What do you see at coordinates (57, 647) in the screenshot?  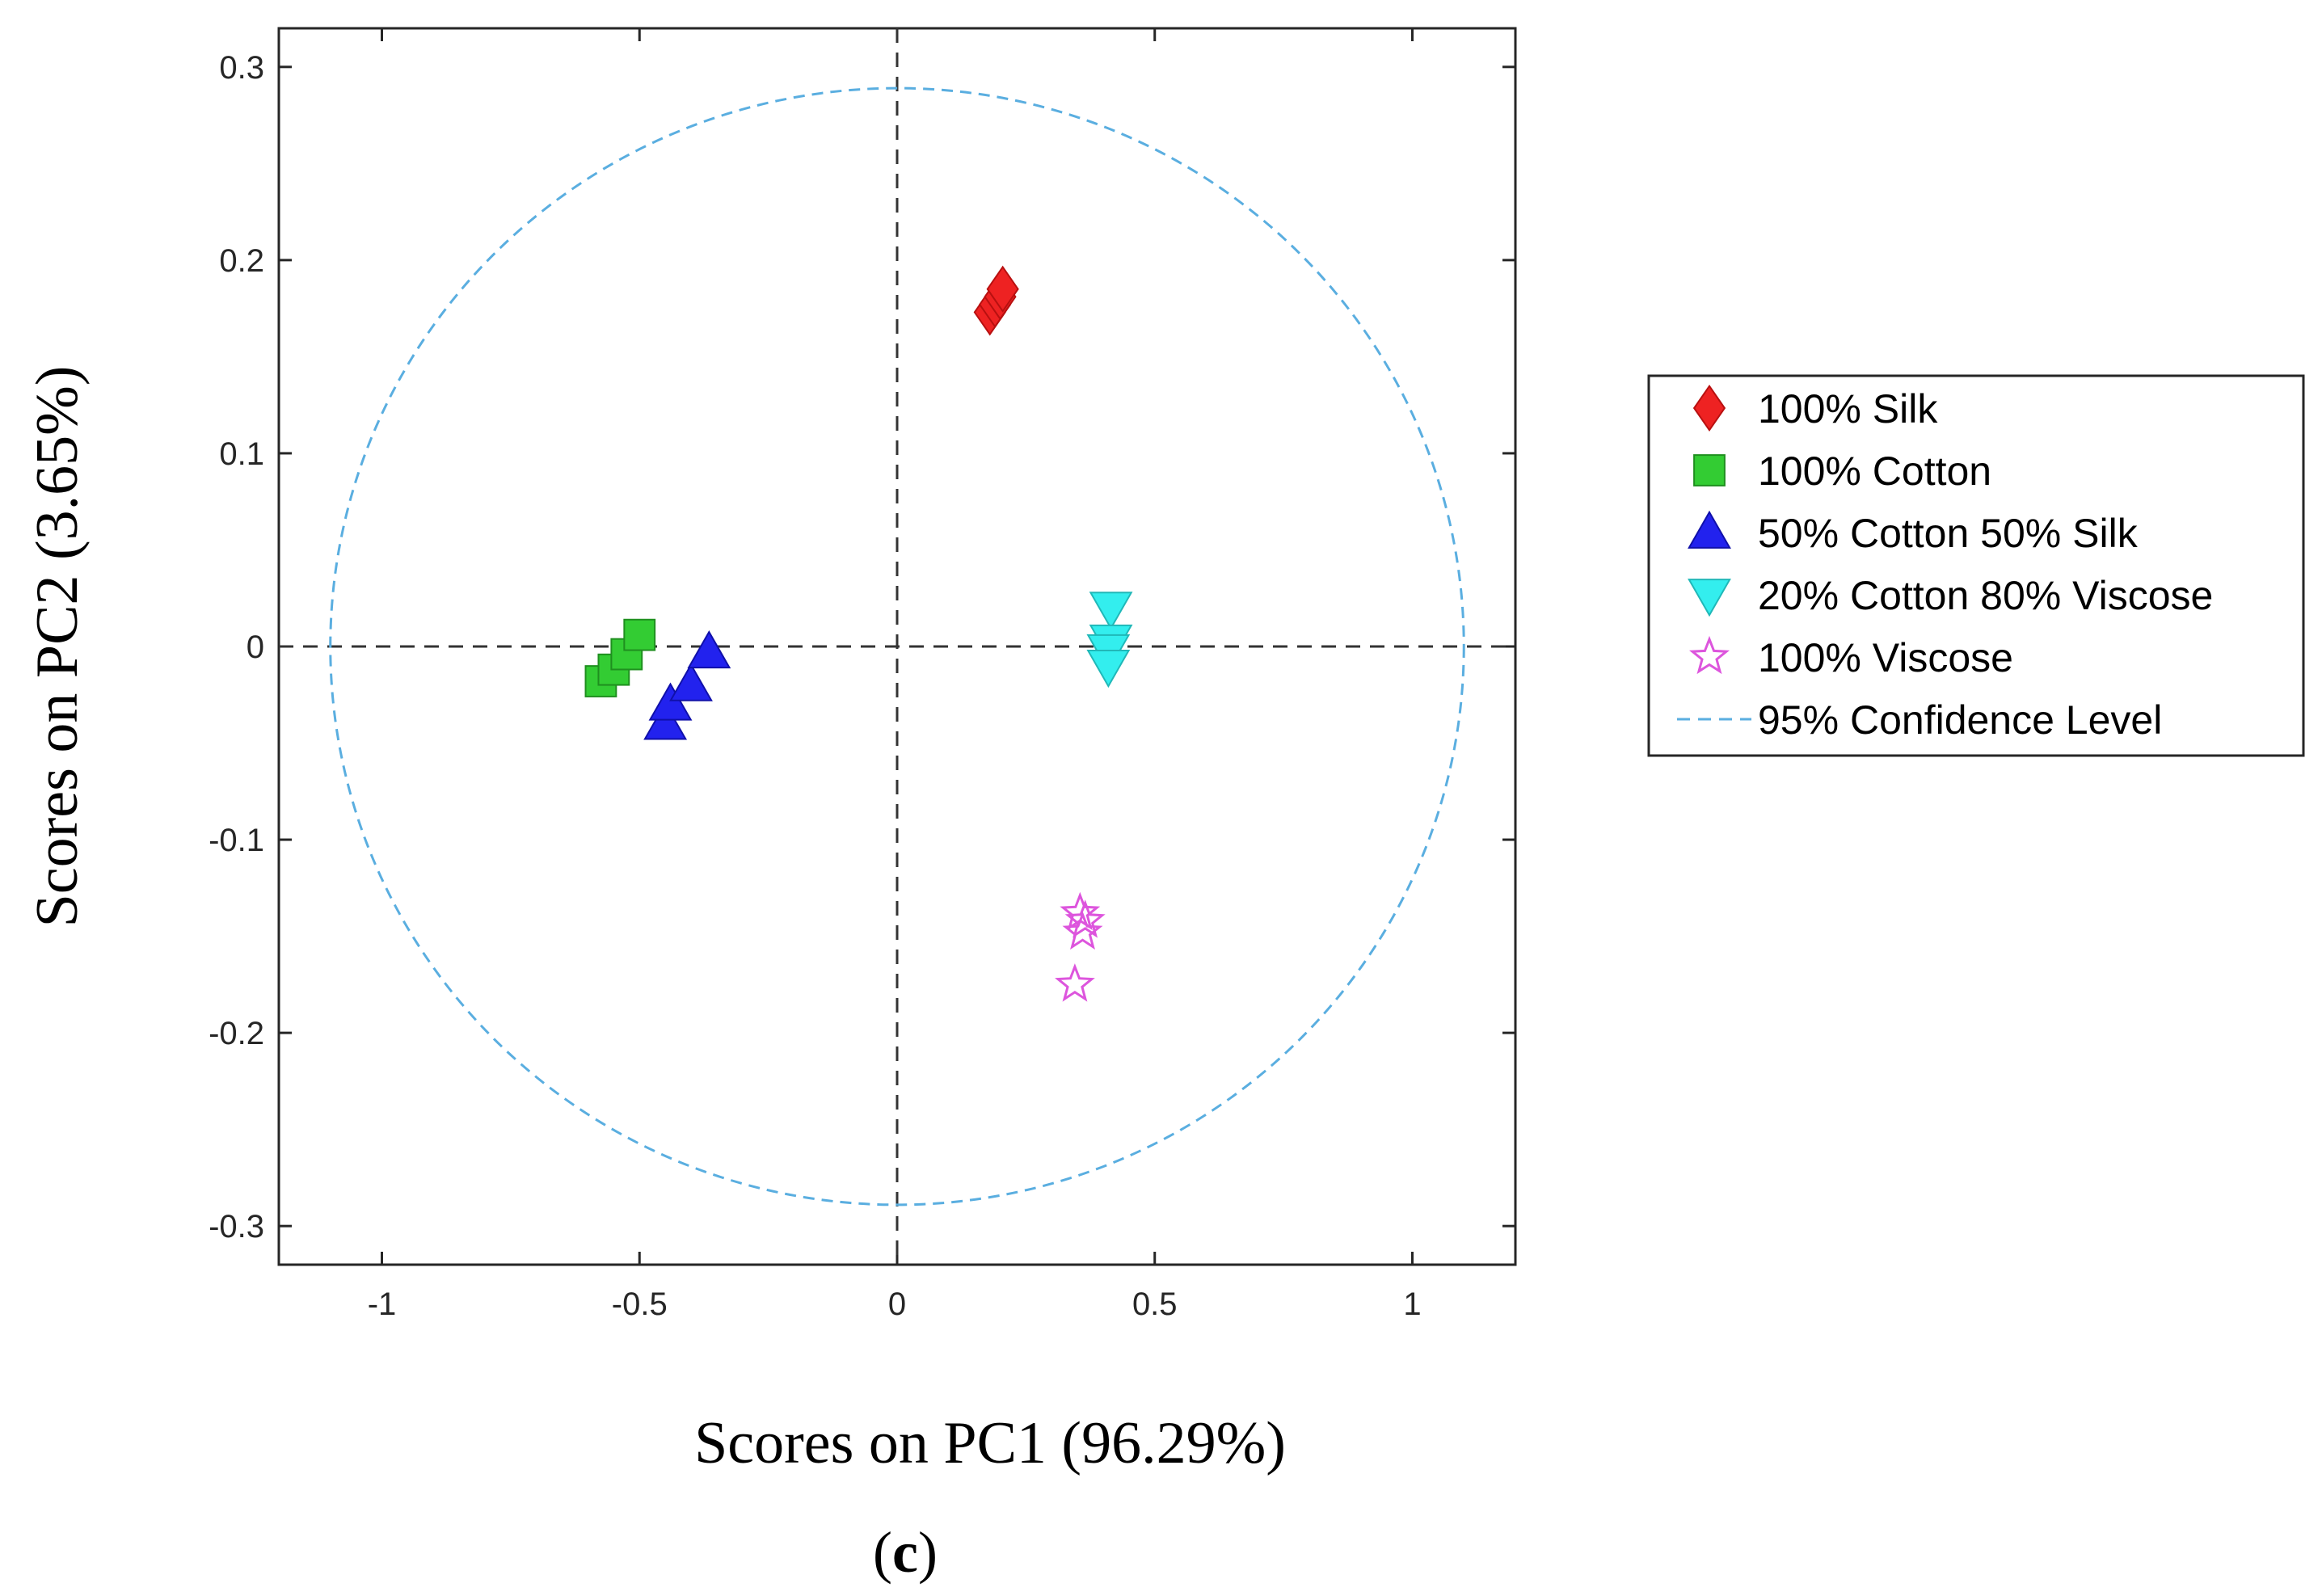 I see `y-axis-title: Scores on PC2 (3.65%)` at bounding box center [57, 647].